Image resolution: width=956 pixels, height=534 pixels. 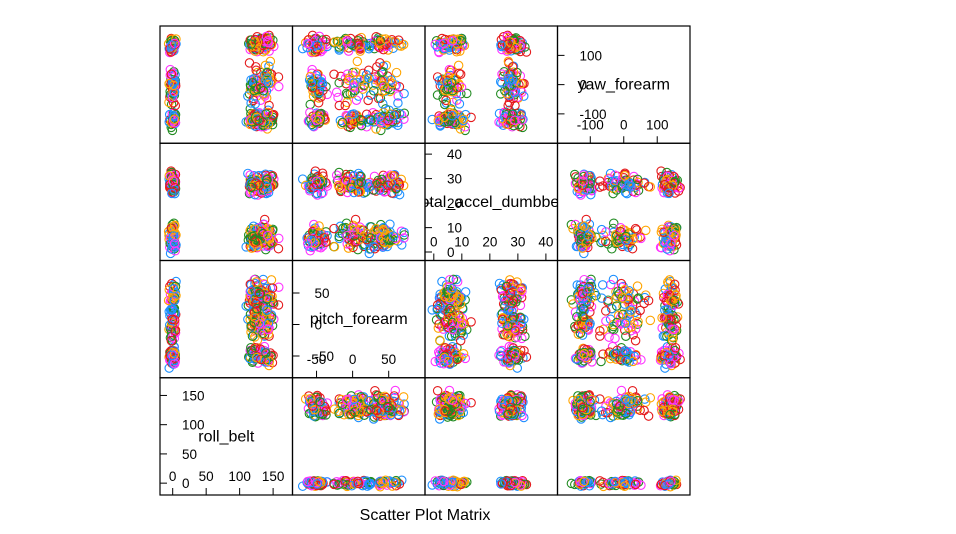 I want to click on tick-label: 50, so click(x=206, y=476).